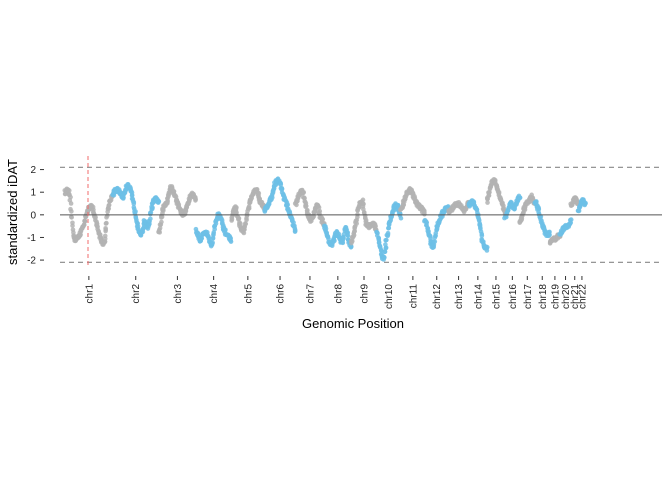 The height and width of the screenshot is (480, 672). I want to click on series-chr9, so click(364, 221).